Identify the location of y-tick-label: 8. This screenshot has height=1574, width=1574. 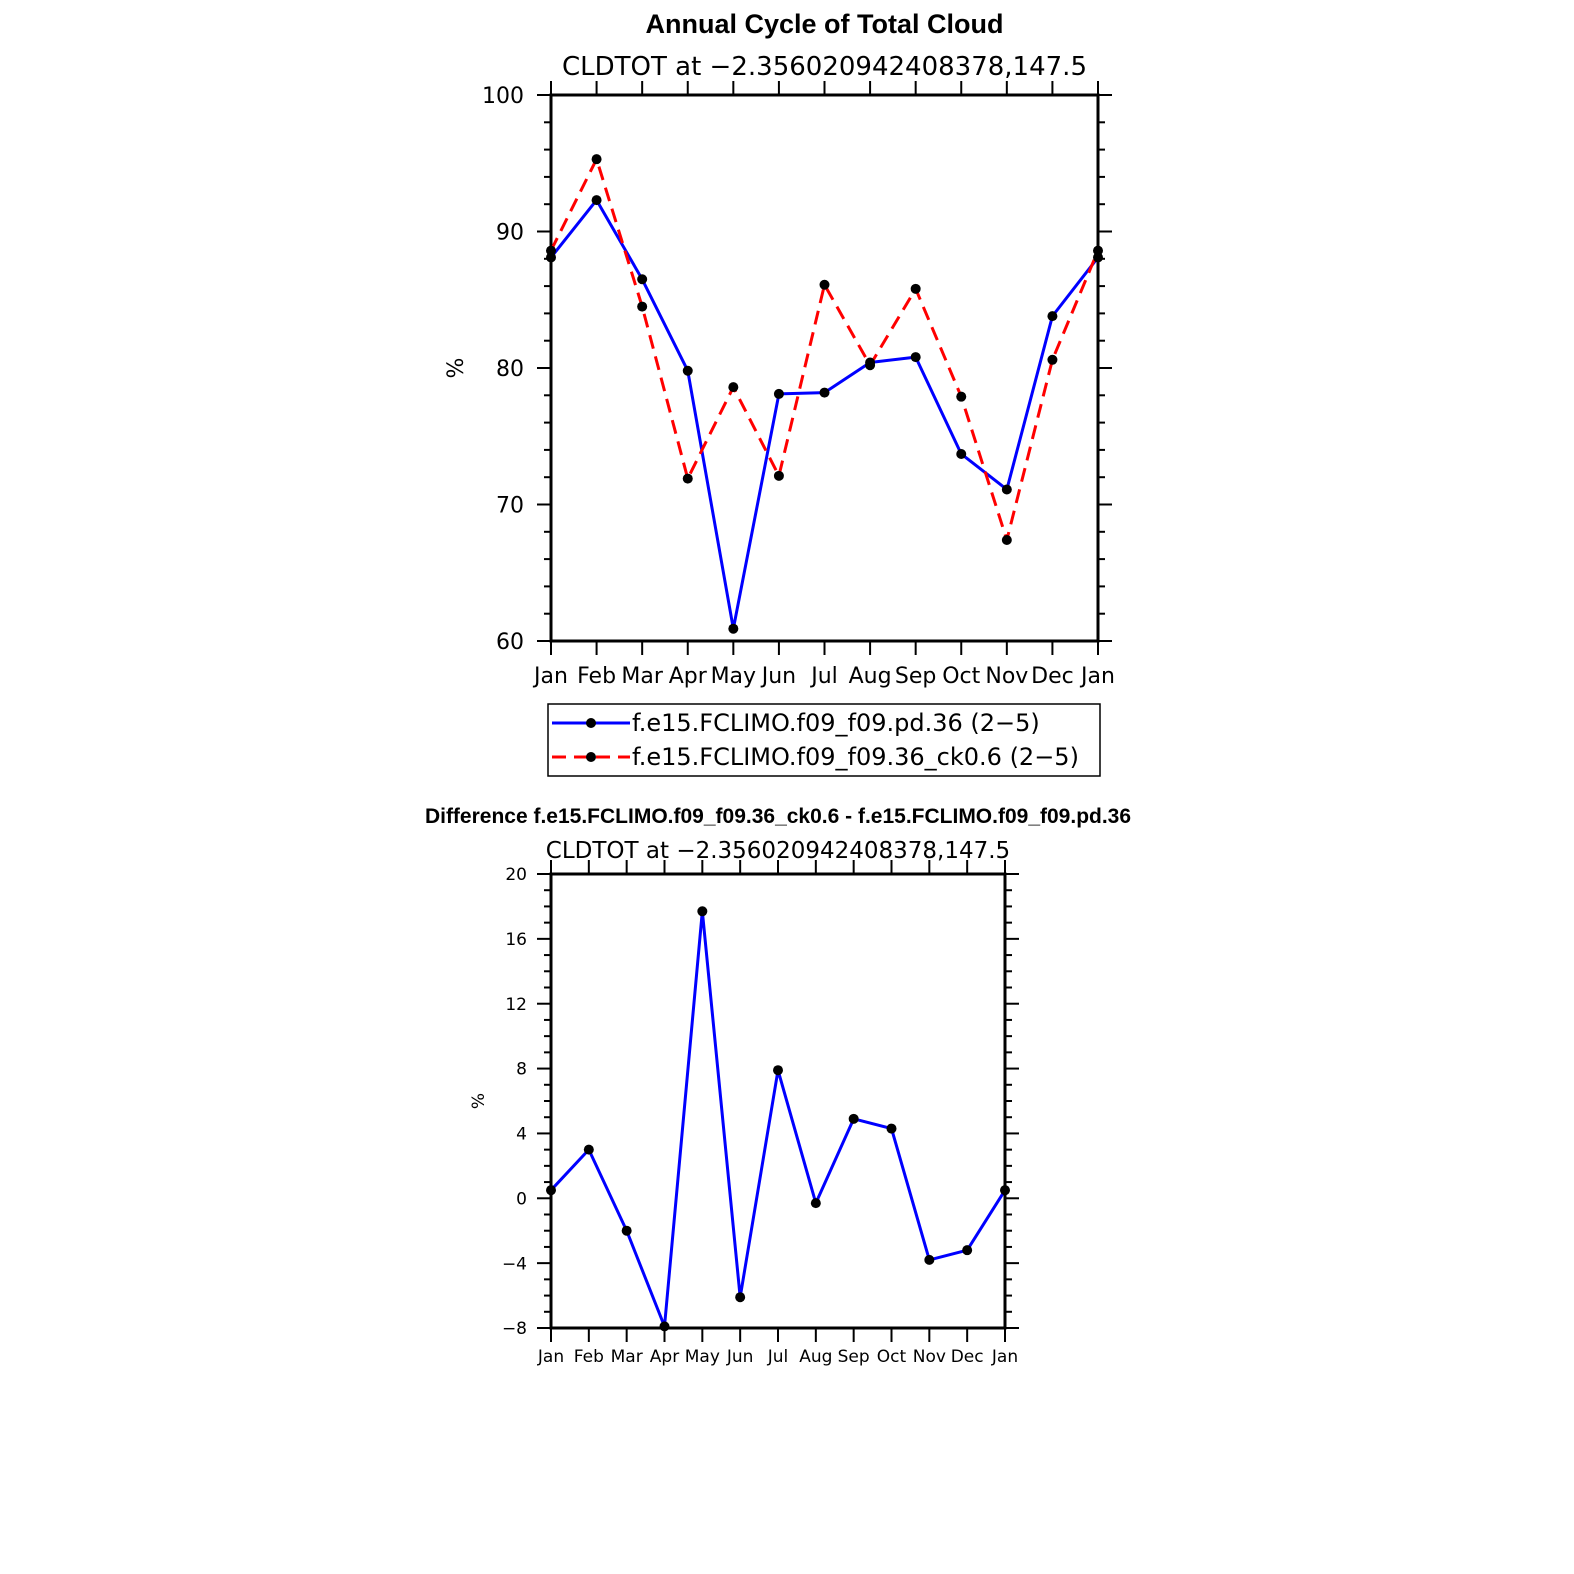
(521, 1070).